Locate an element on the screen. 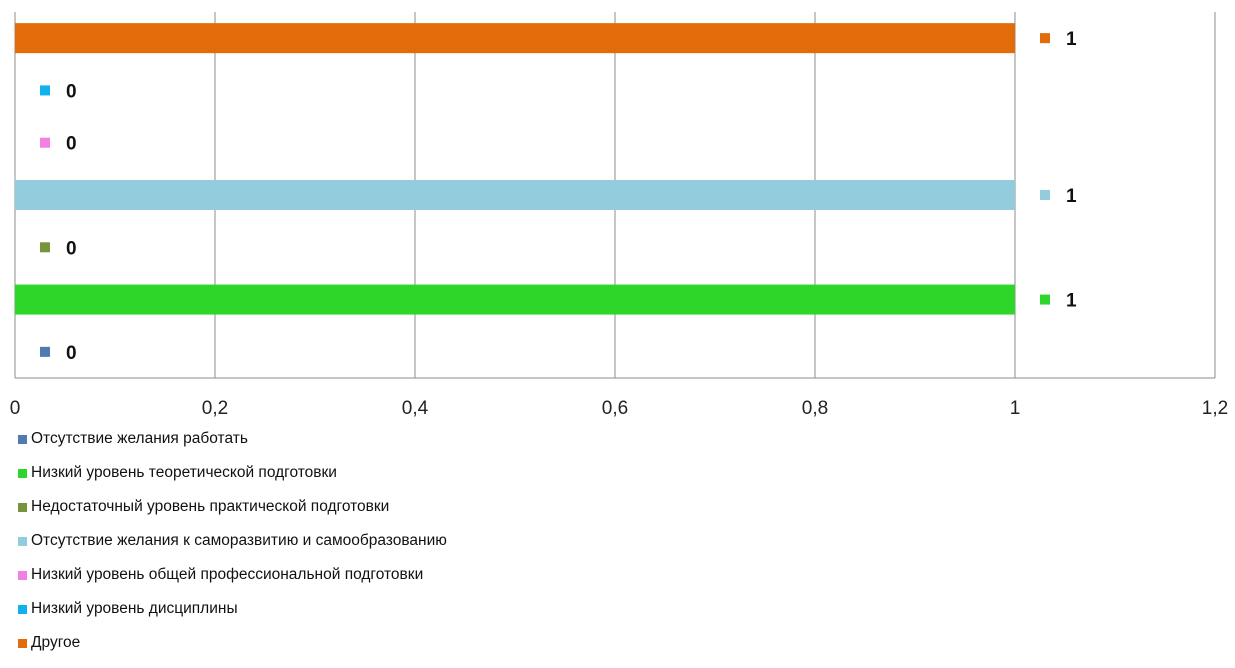  legend-item: Отсутствие желания работать is located at coordinates (232, 439).